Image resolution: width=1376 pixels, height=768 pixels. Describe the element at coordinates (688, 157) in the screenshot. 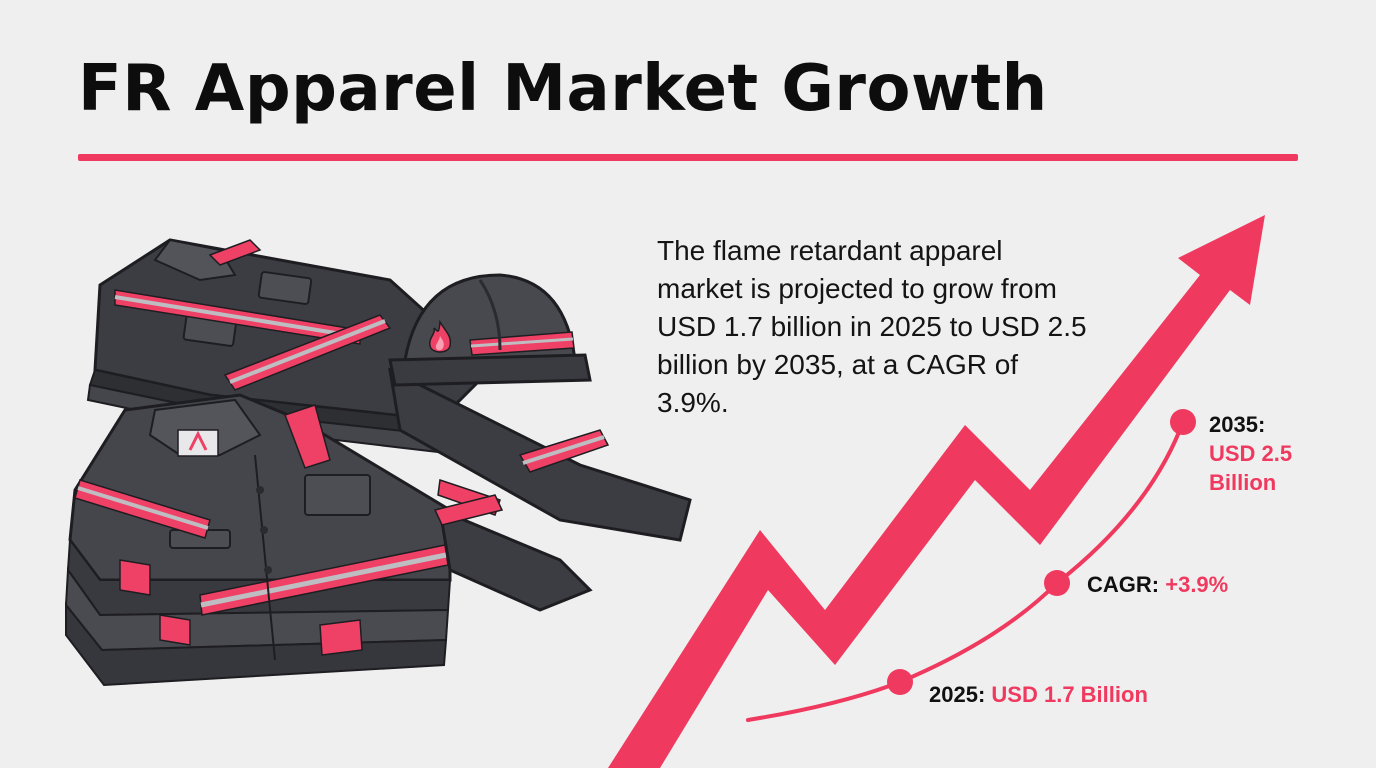

I see `title-divider` at that location.